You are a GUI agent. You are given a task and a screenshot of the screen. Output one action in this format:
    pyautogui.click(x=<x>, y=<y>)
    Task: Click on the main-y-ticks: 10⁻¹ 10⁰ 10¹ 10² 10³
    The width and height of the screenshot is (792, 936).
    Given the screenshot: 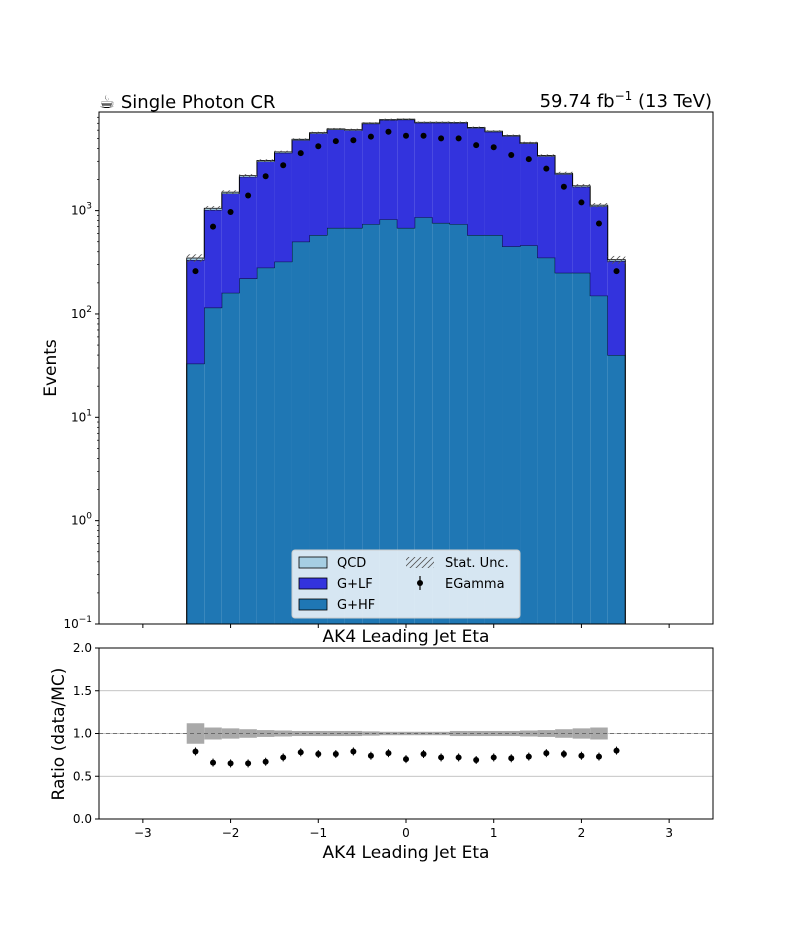 What is the action you would take?
    pyautogui.click(x=81, y=373)
    